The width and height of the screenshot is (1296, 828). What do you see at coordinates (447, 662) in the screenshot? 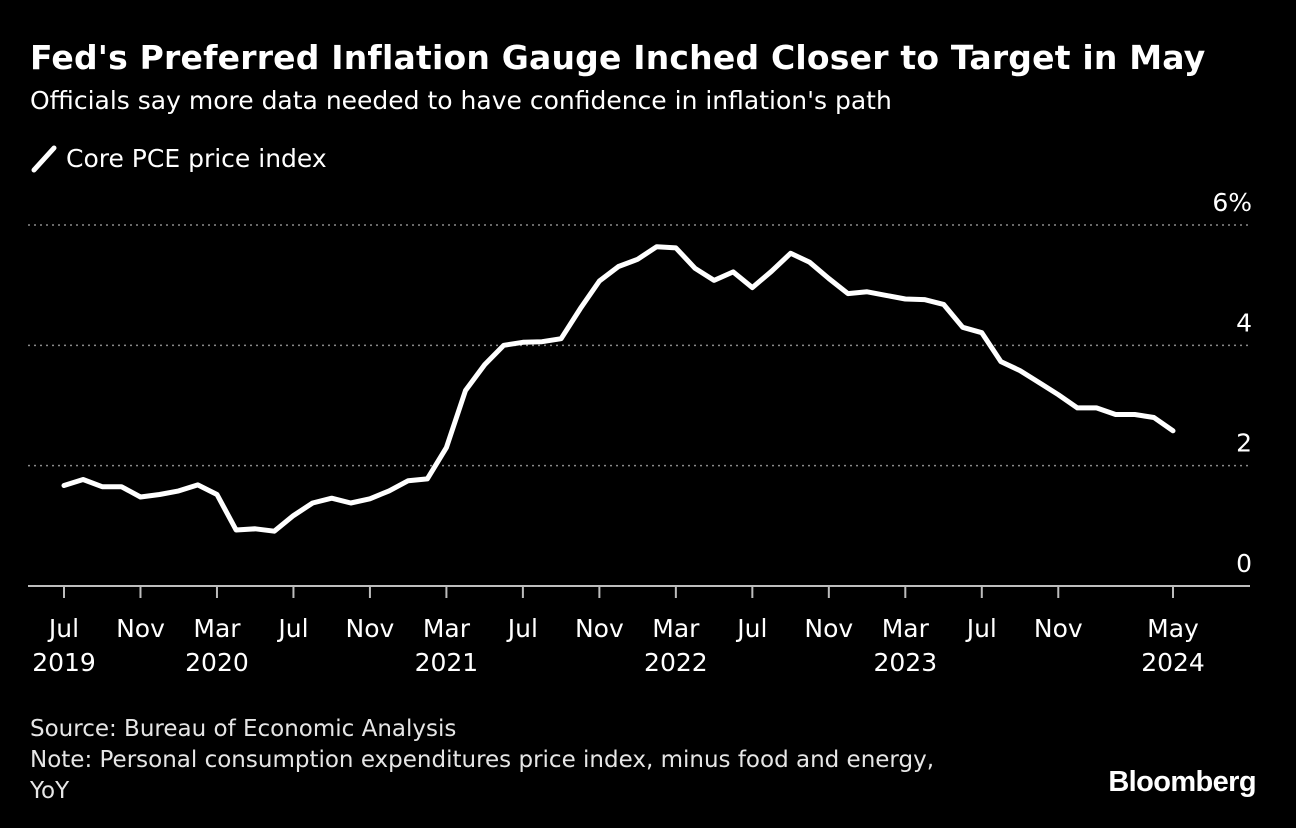
I see `x-tick-label-year: 2021` at bounding box center [447, 662].